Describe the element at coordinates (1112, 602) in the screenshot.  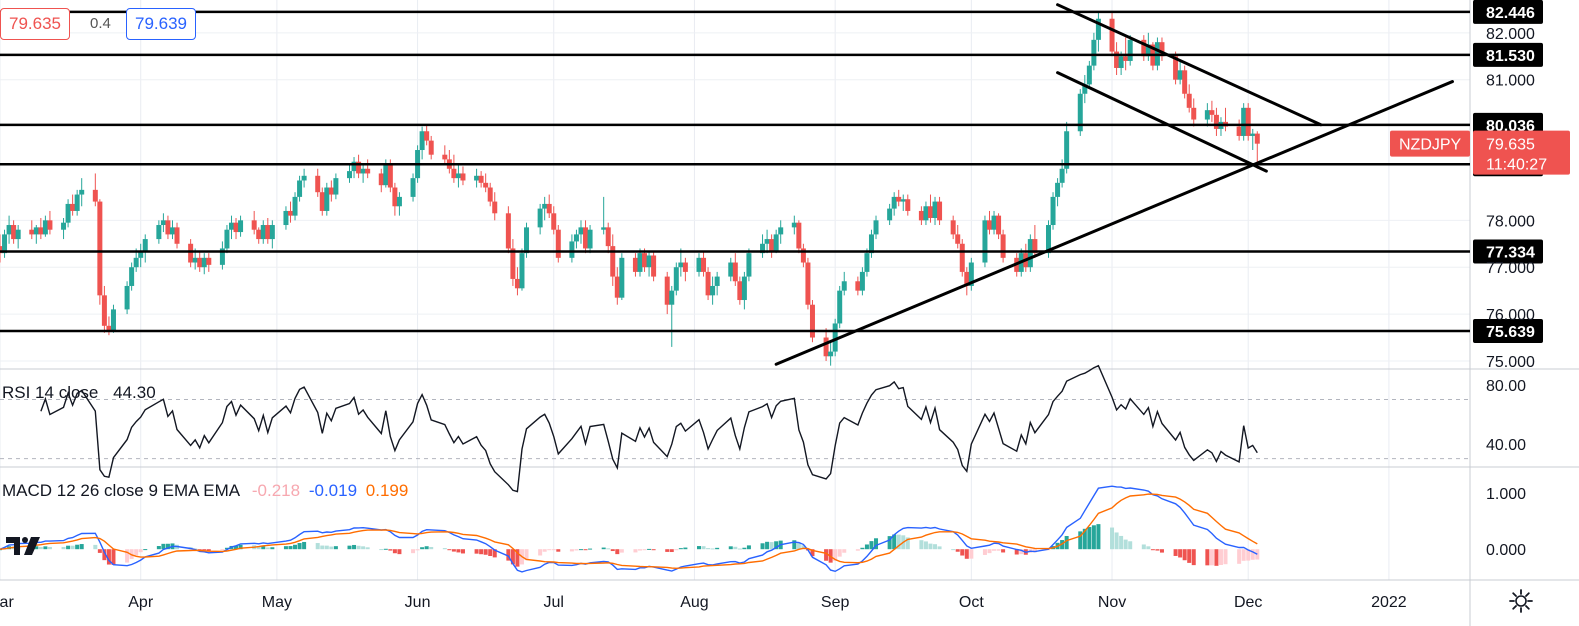
I see `time-axis-label: Nov` at that location.